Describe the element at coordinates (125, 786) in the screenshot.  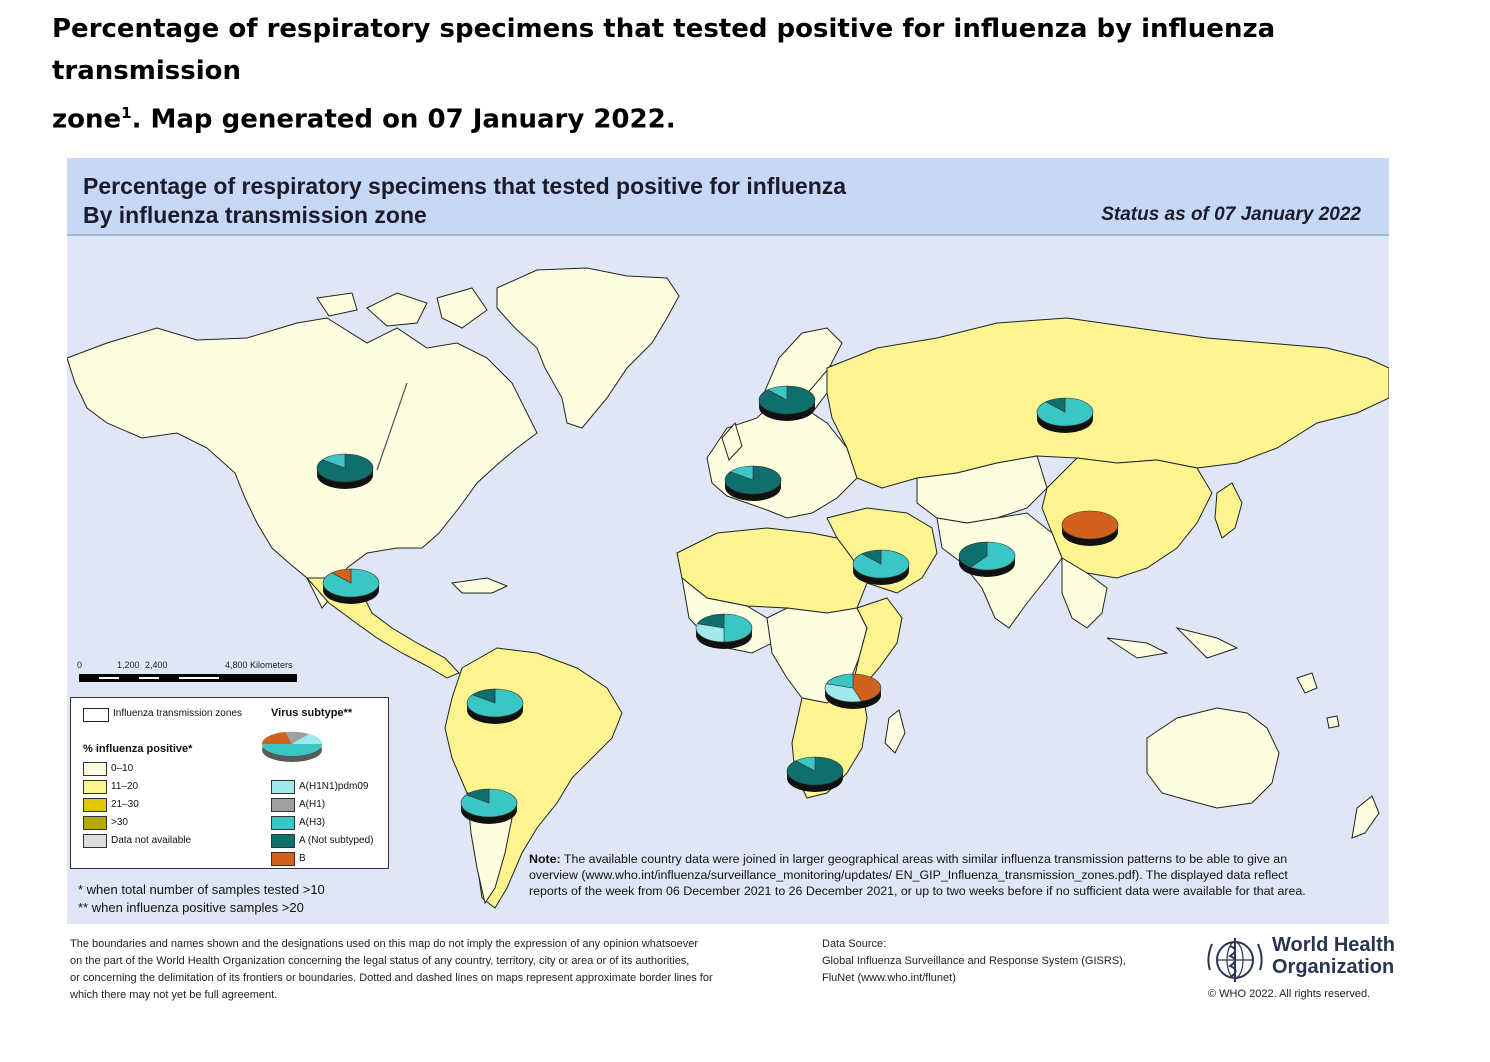
I see `legend-label-11-20: 11–20` at that location.